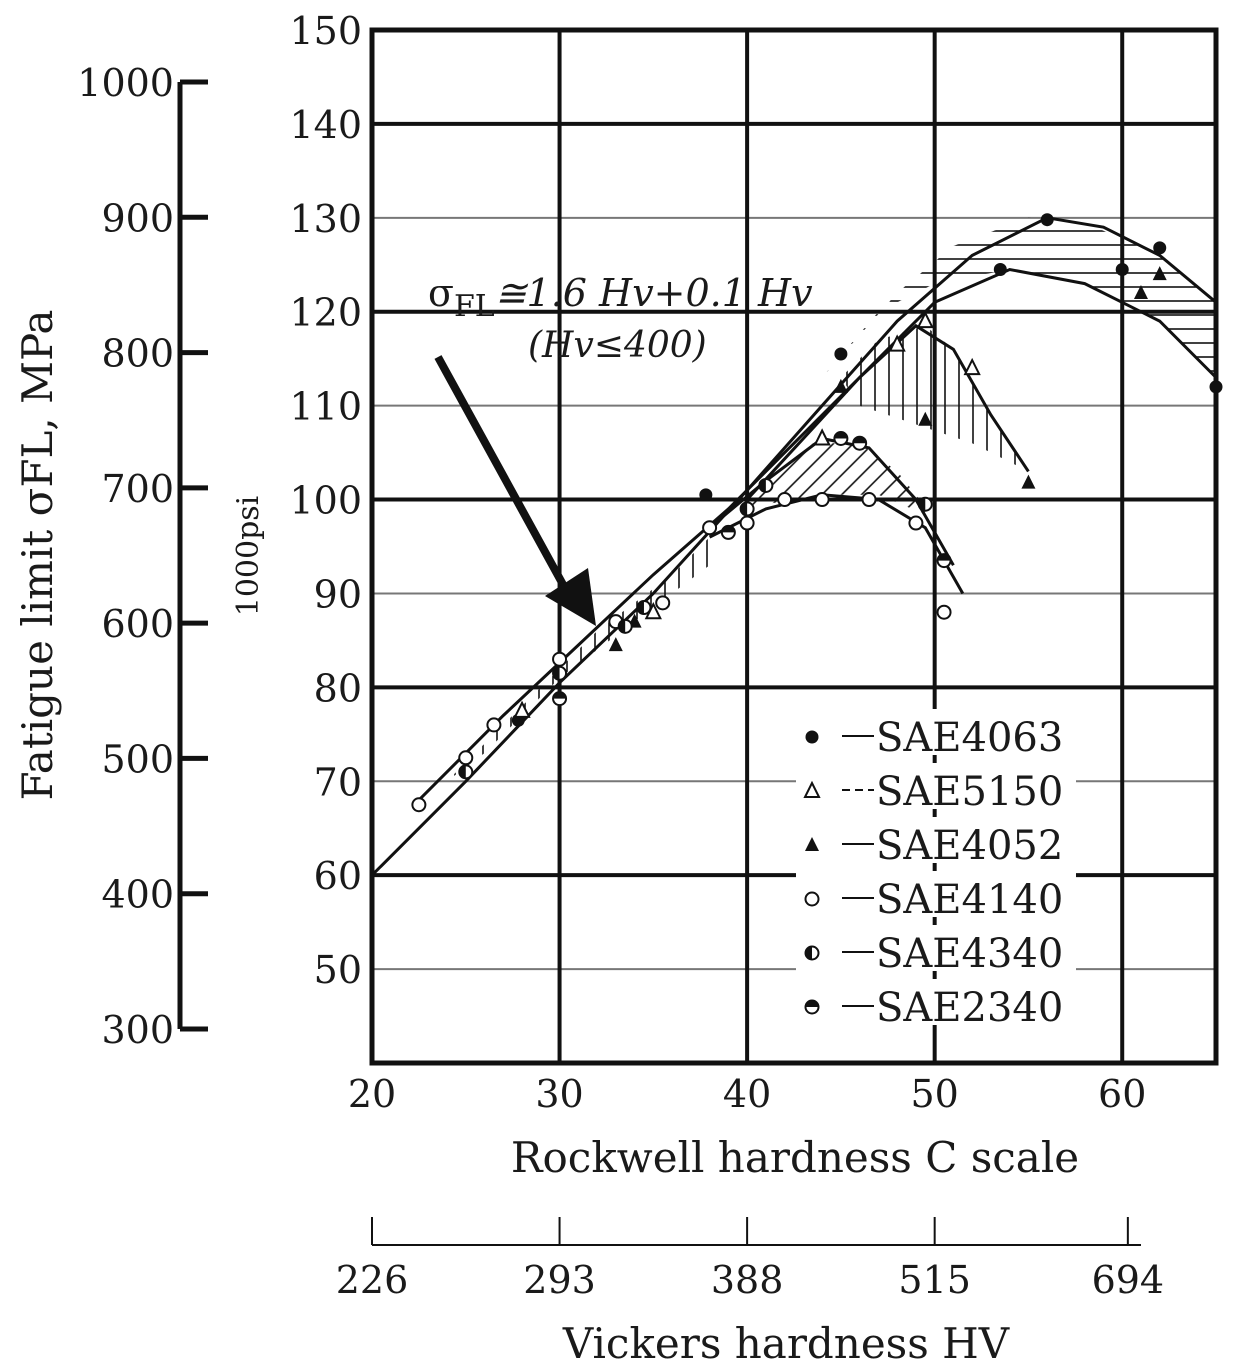  Describe the element at coordinates (786, 1343) in the screenshot. I see `vickers-axis-title: Vickers hardness HV` at that location.